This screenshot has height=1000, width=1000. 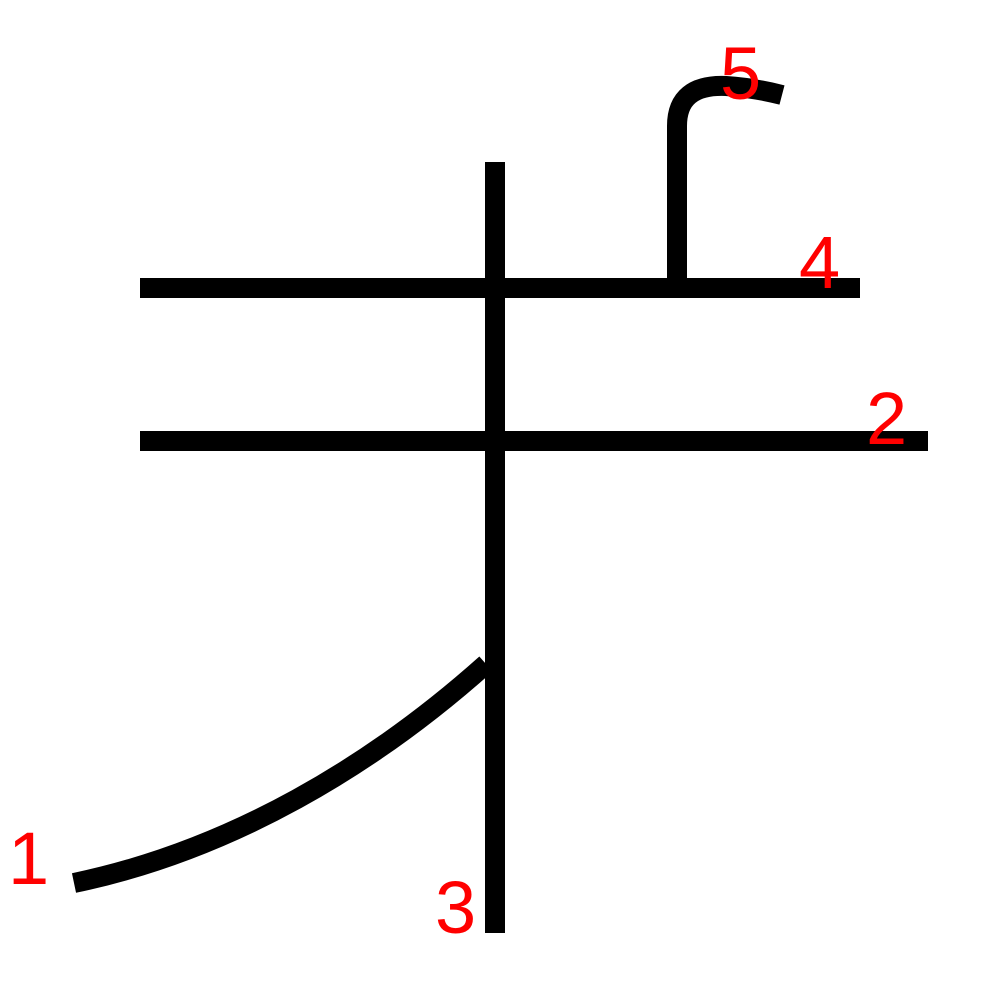 I want to click on stroke-label-2: 2, so click(x=886, y=418).